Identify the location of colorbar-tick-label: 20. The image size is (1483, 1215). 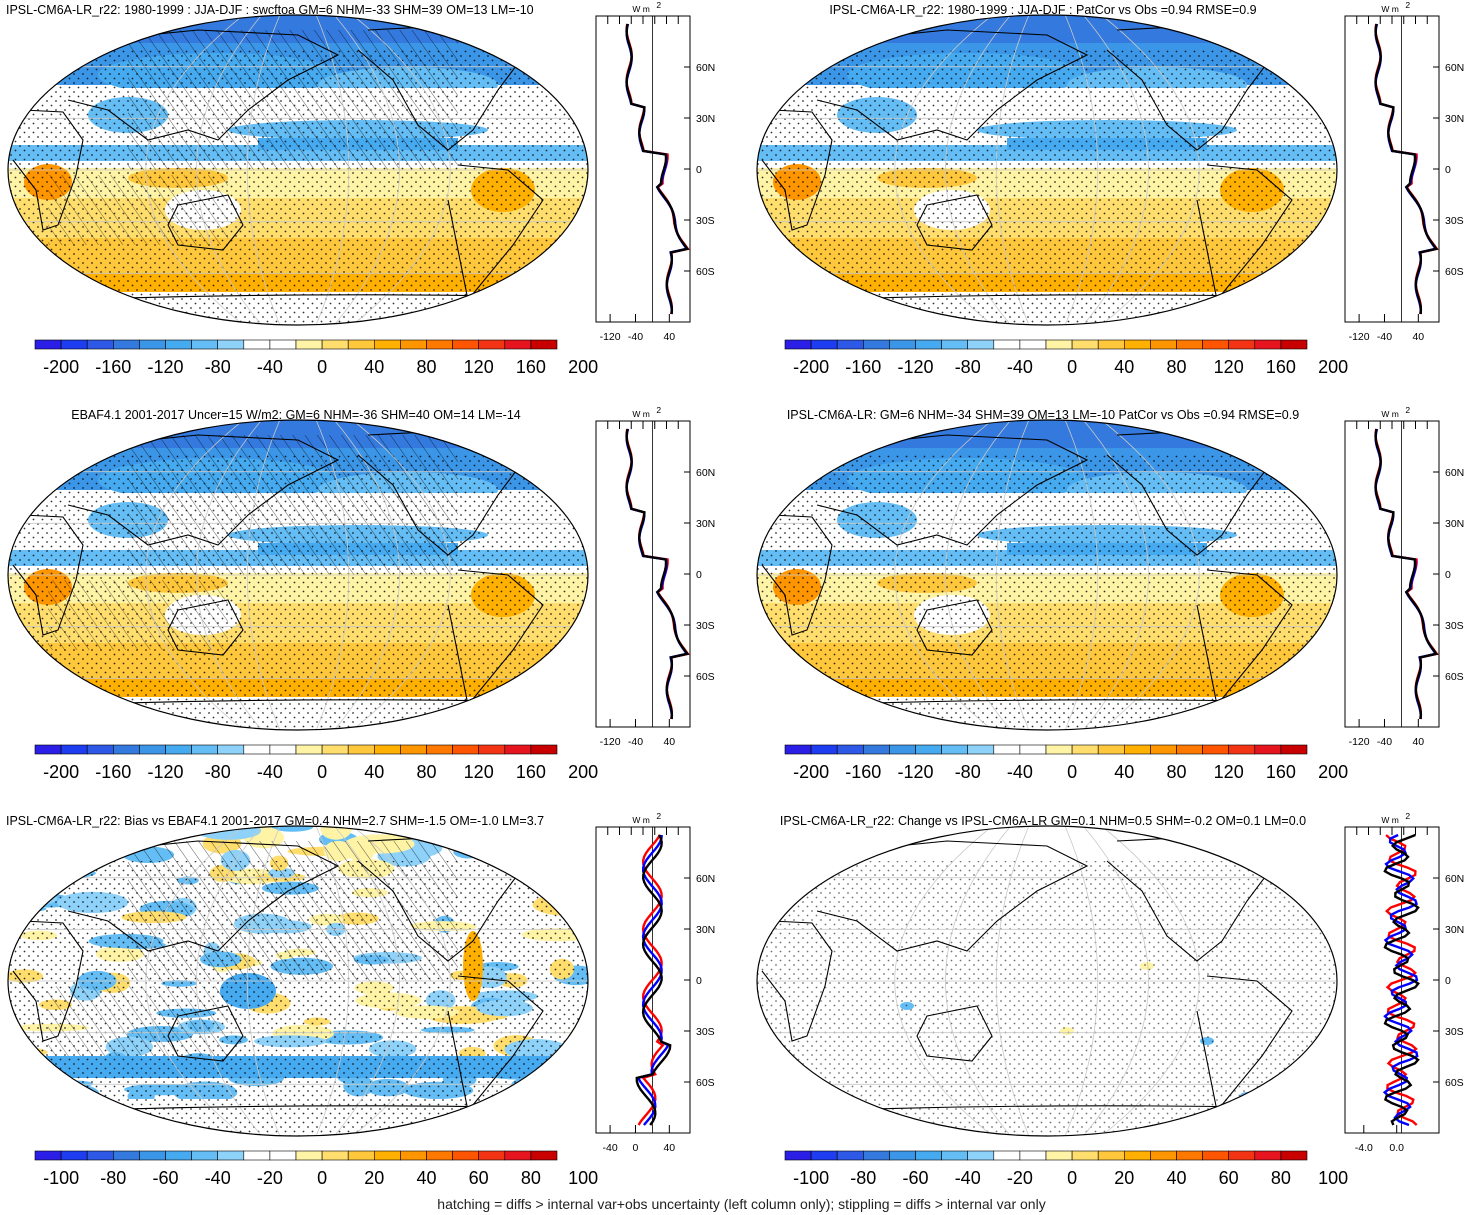
(1124, 1178).